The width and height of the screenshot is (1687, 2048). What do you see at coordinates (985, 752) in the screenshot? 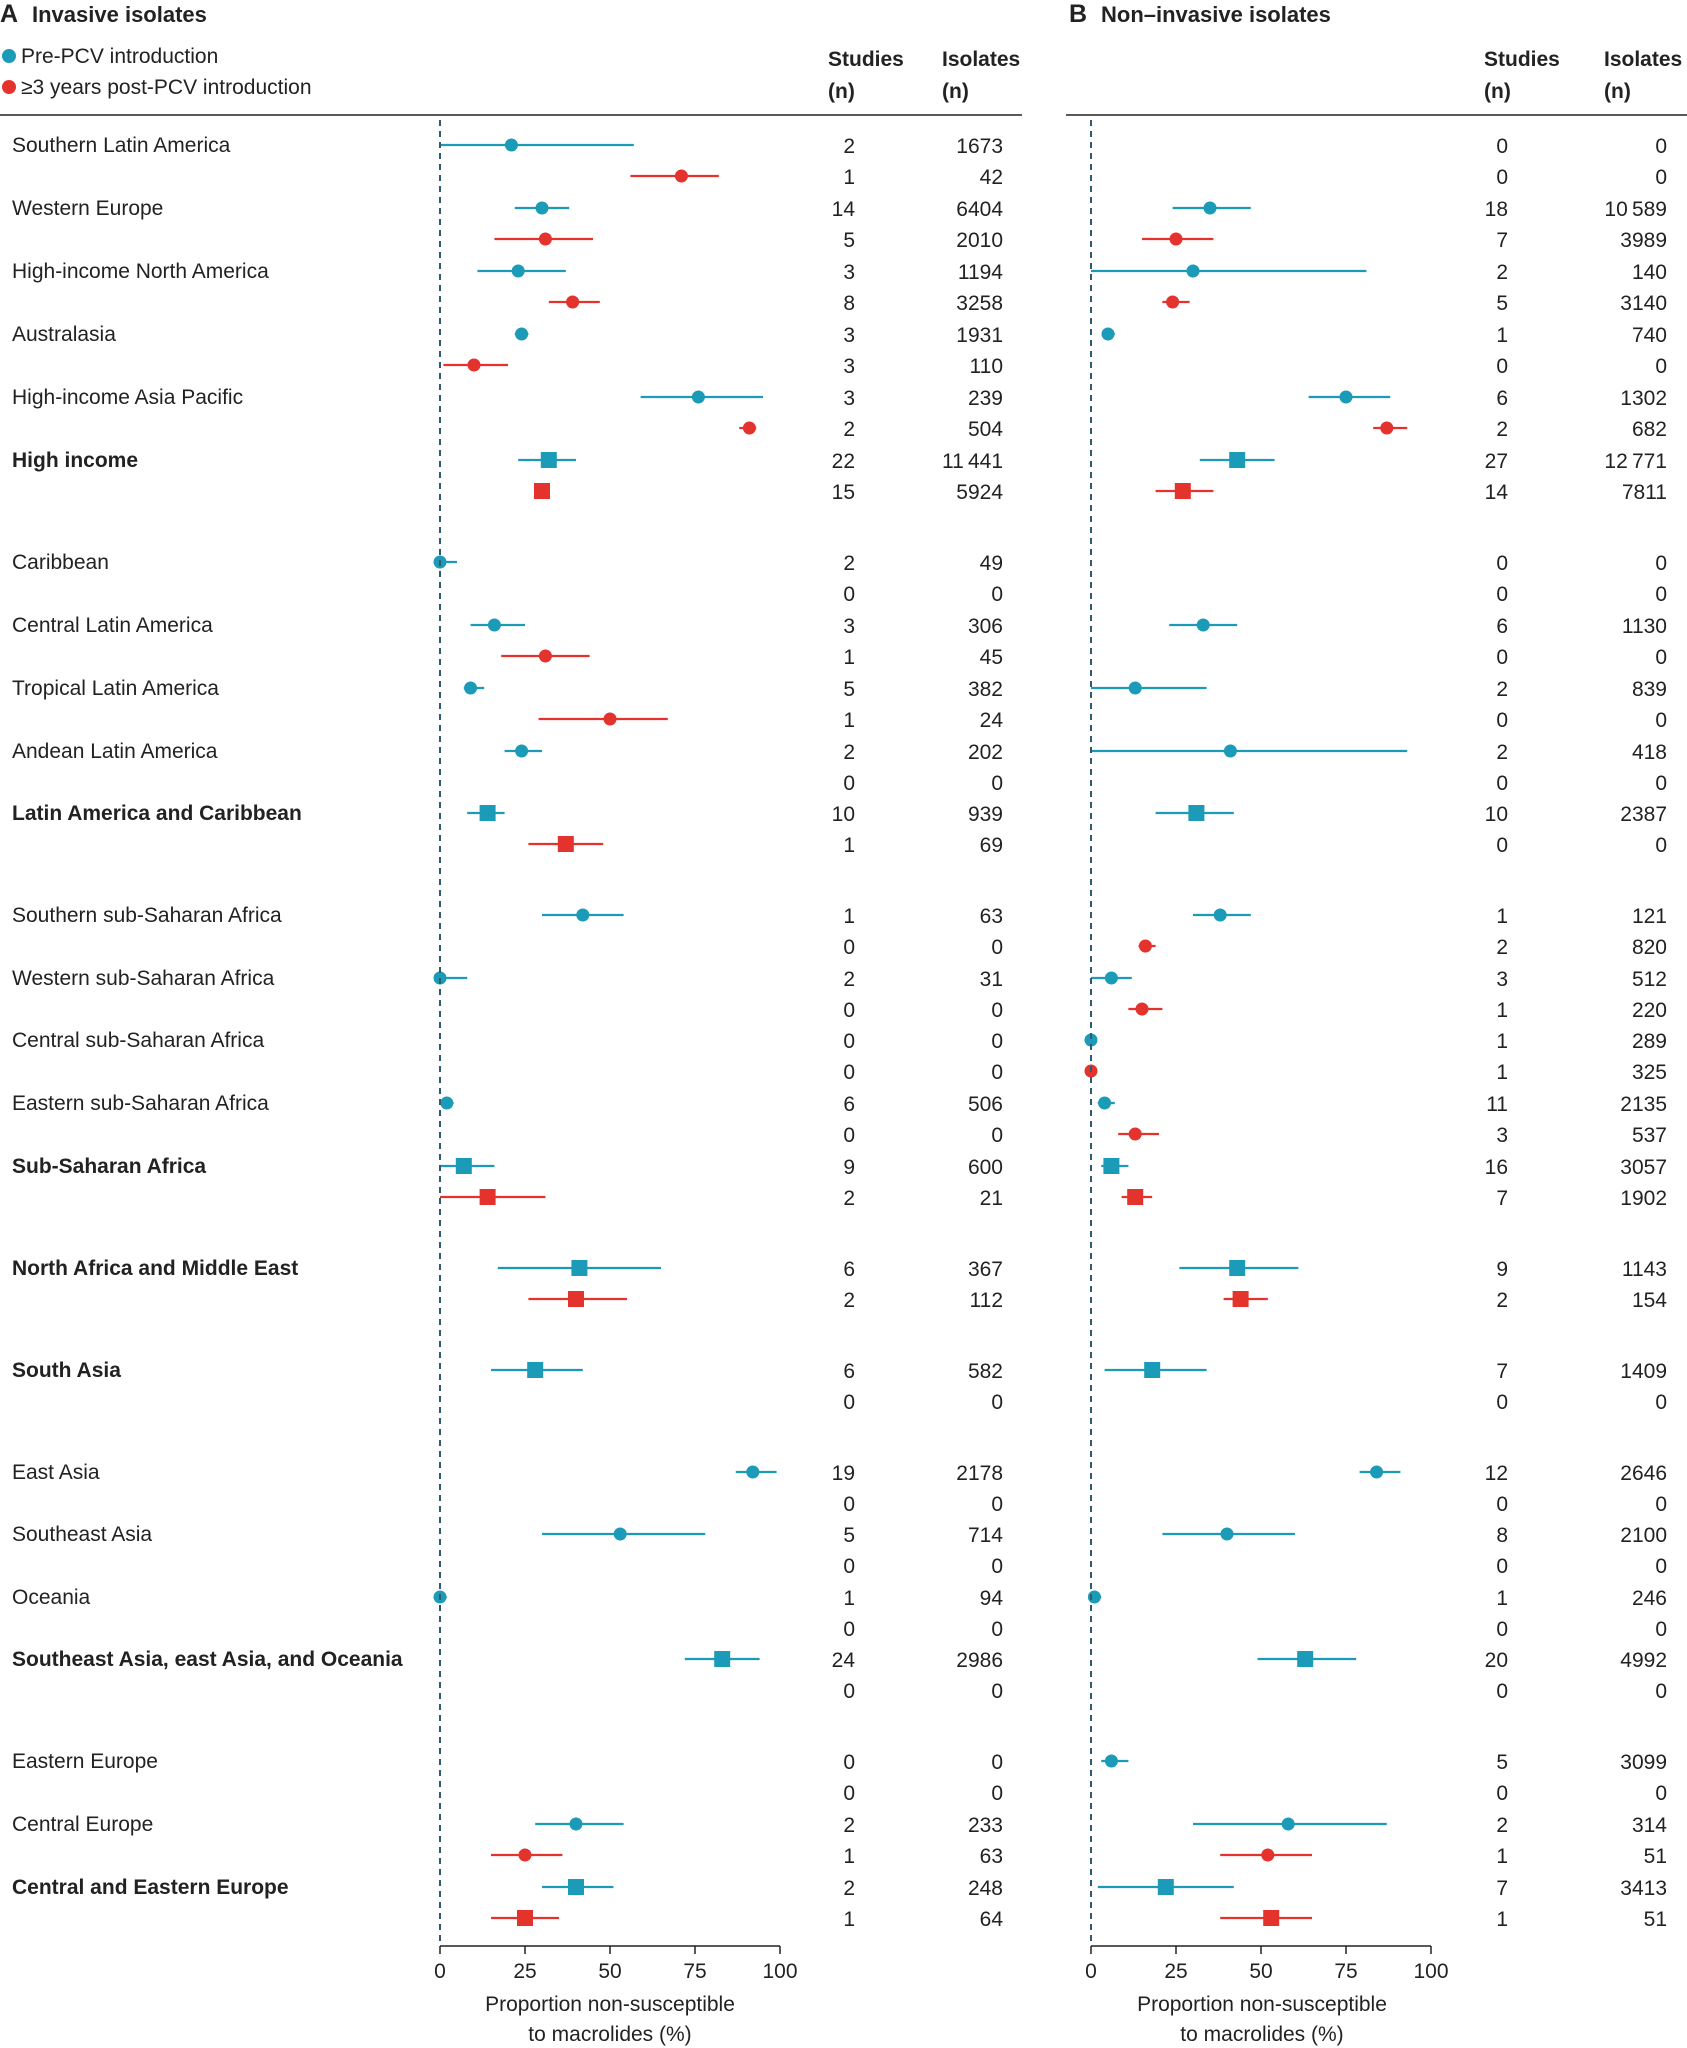
I see `isolates-count: 202` at bounding box center [985, 752].